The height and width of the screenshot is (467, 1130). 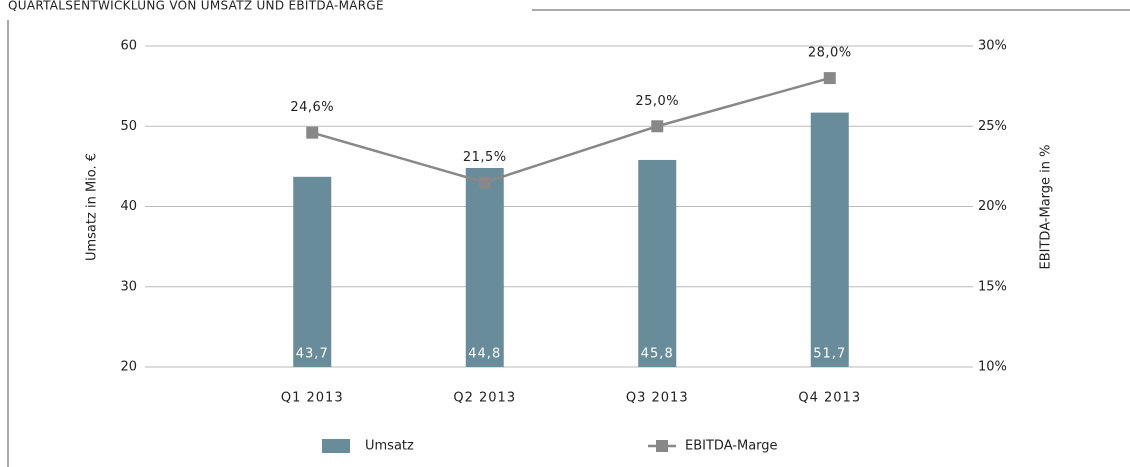 What do you see at coordinates (389, 446) in the screenshot?
I see `legend-label: Umsatz` at bounding box center [389, 446].